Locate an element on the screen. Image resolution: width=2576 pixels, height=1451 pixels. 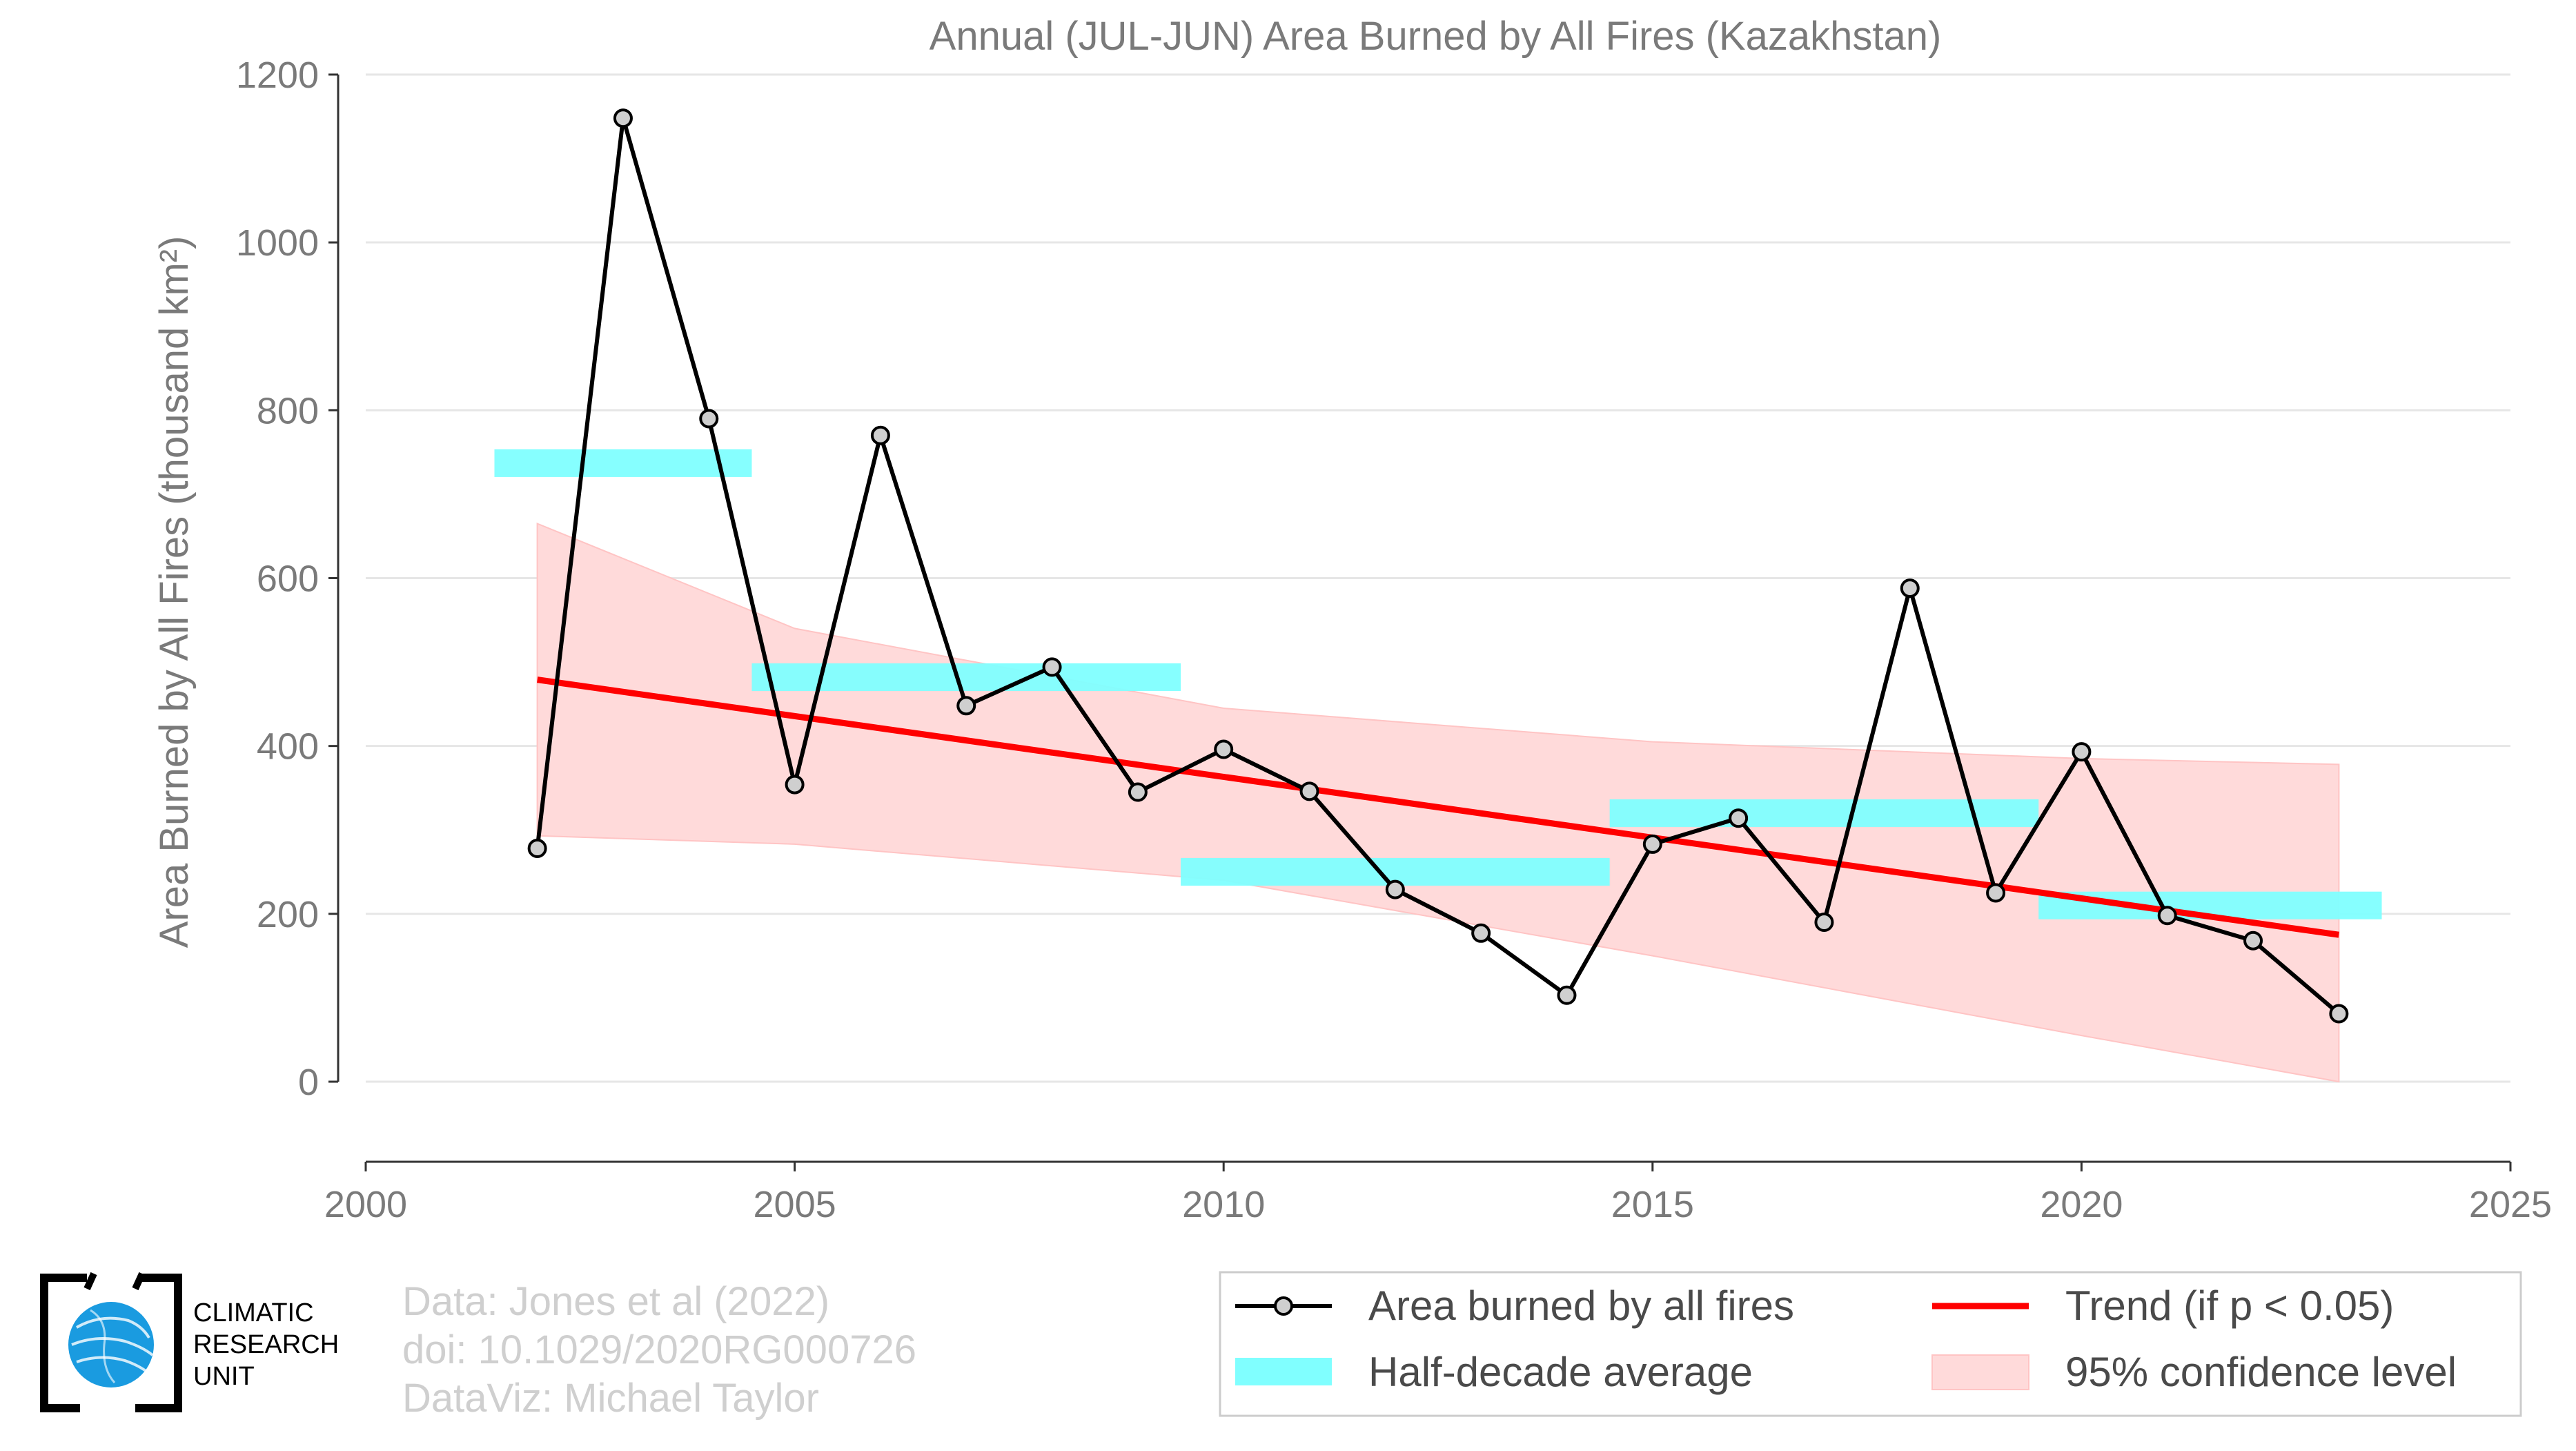
legend-half-decade-swatch is located at coordinates (1283, 1371).